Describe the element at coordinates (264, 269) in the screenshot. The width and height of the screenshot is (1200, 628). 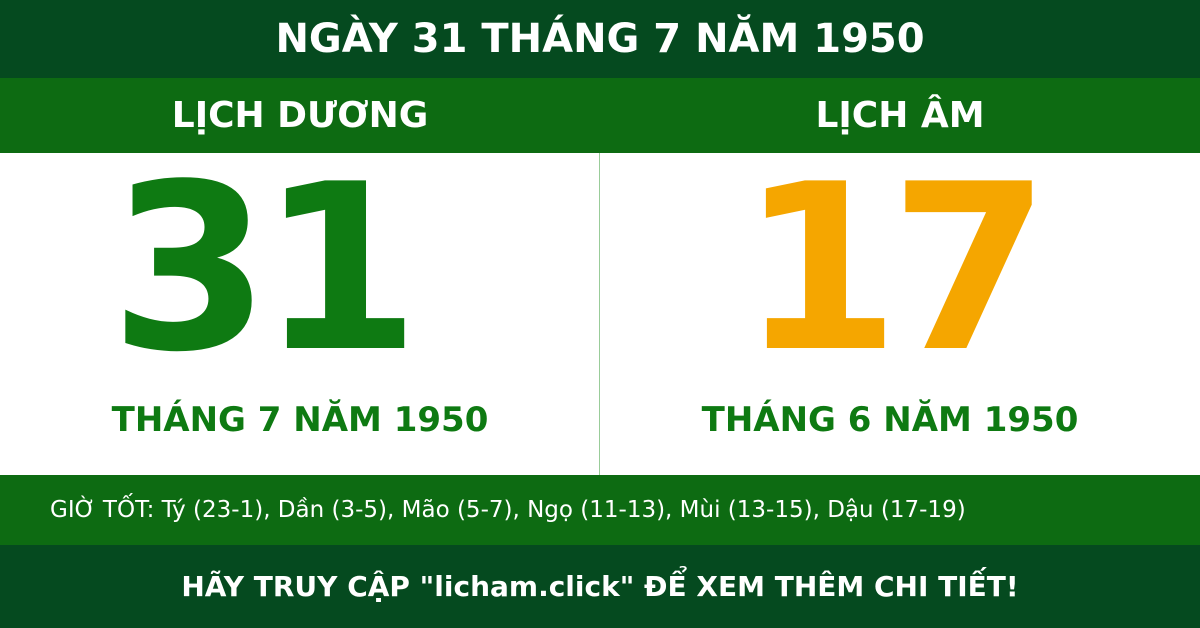
I see `solar-day: 31` at that location.